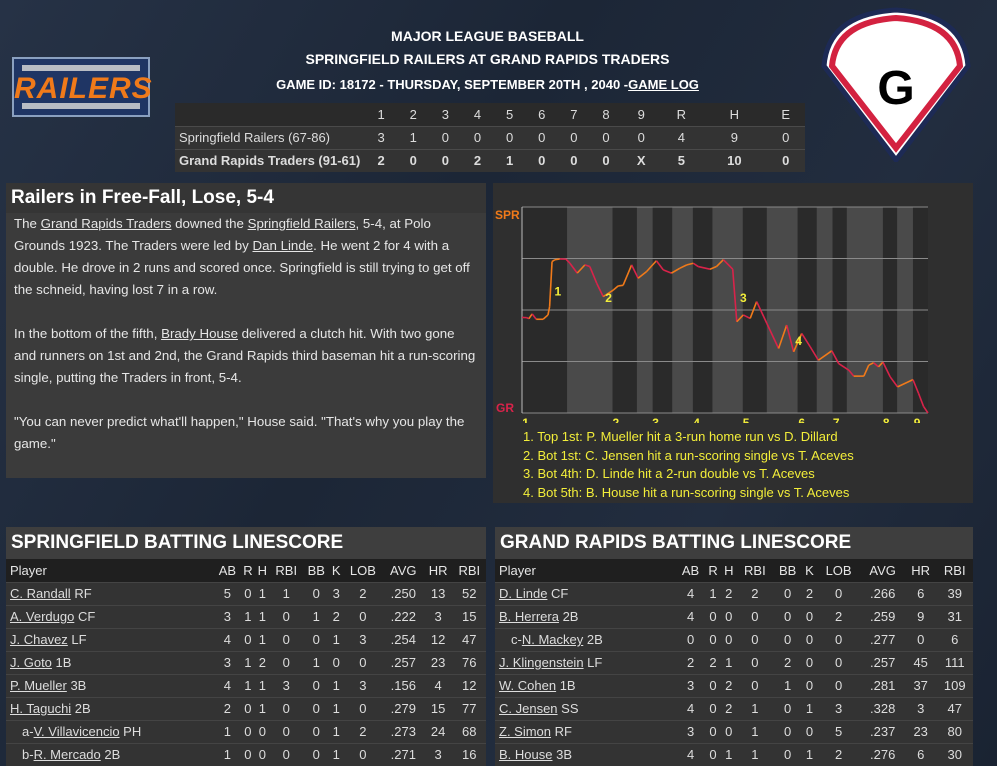 Image resolution: width=997 pixels, height=766 pixels. What do you see at coordinates (734, 708) in the screenshot?
I see `batting-row: C. Jensen SS 4 0 2 1 0 1 3.328 3 47` at bounding box center [734, 708].